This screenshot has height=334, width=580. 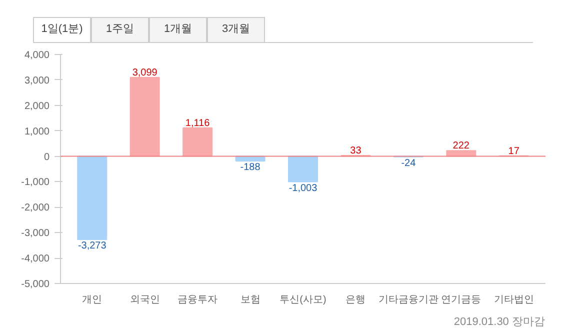 I want to click on text: 1일(1분), so click(x=62, y=29).